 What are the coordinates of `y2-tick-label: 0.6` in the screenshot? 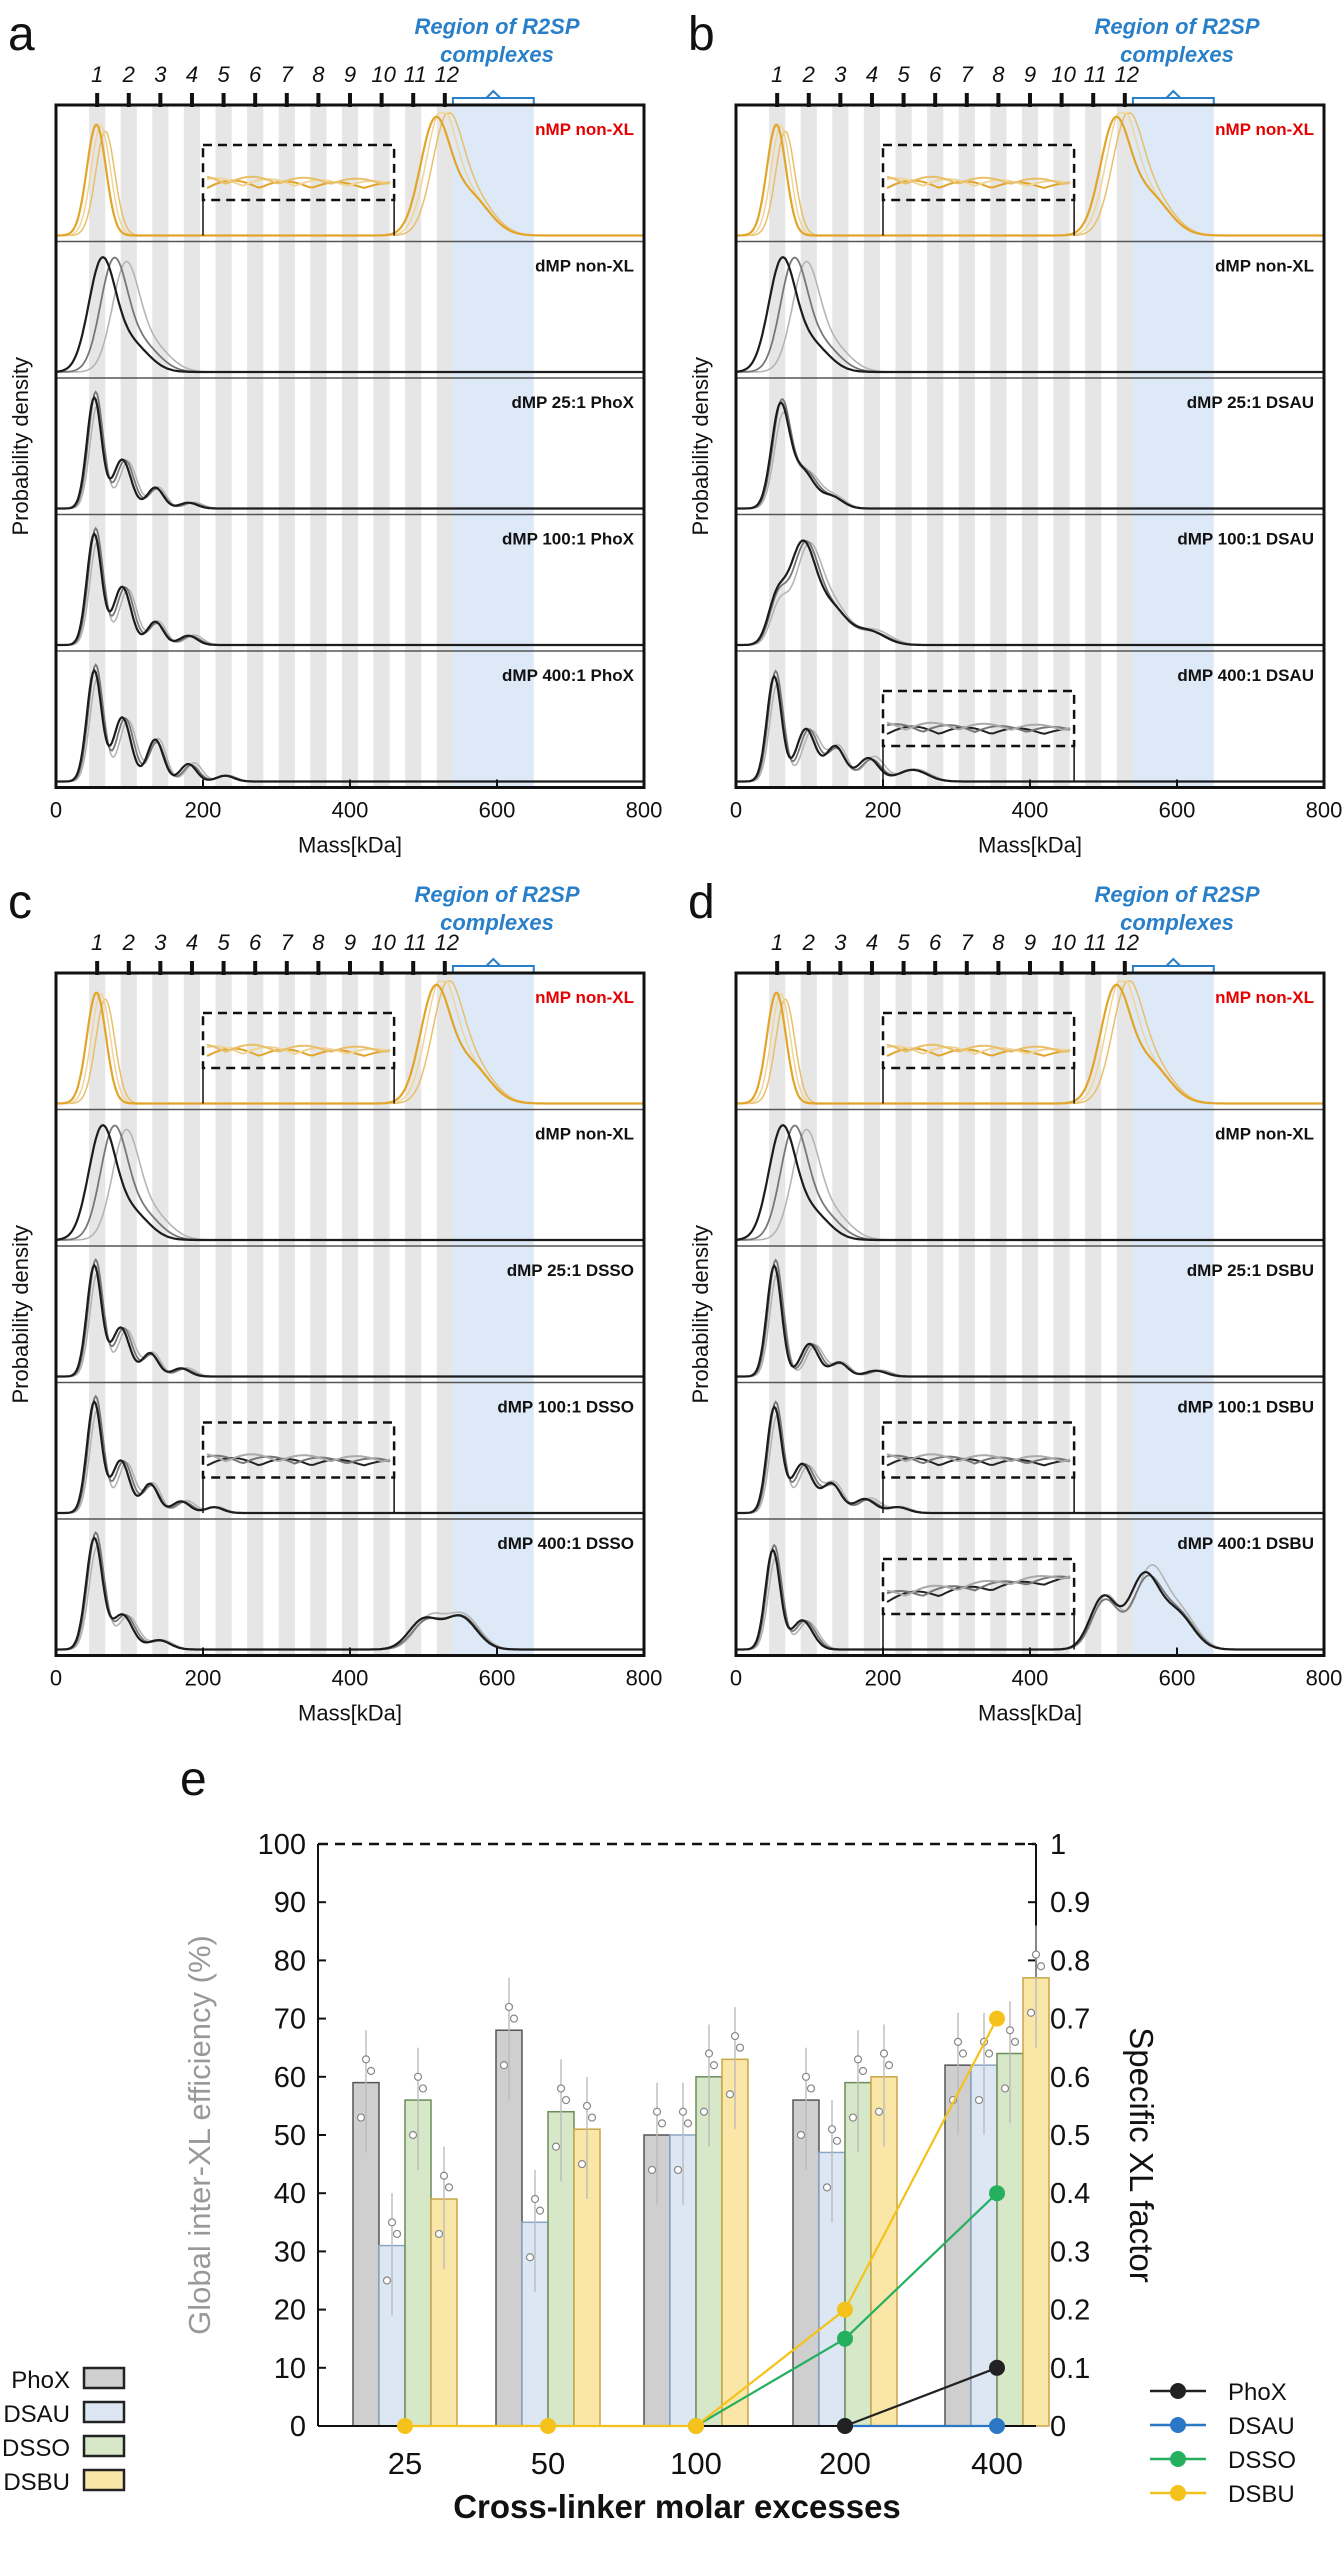 It's located at (1070, 2078).